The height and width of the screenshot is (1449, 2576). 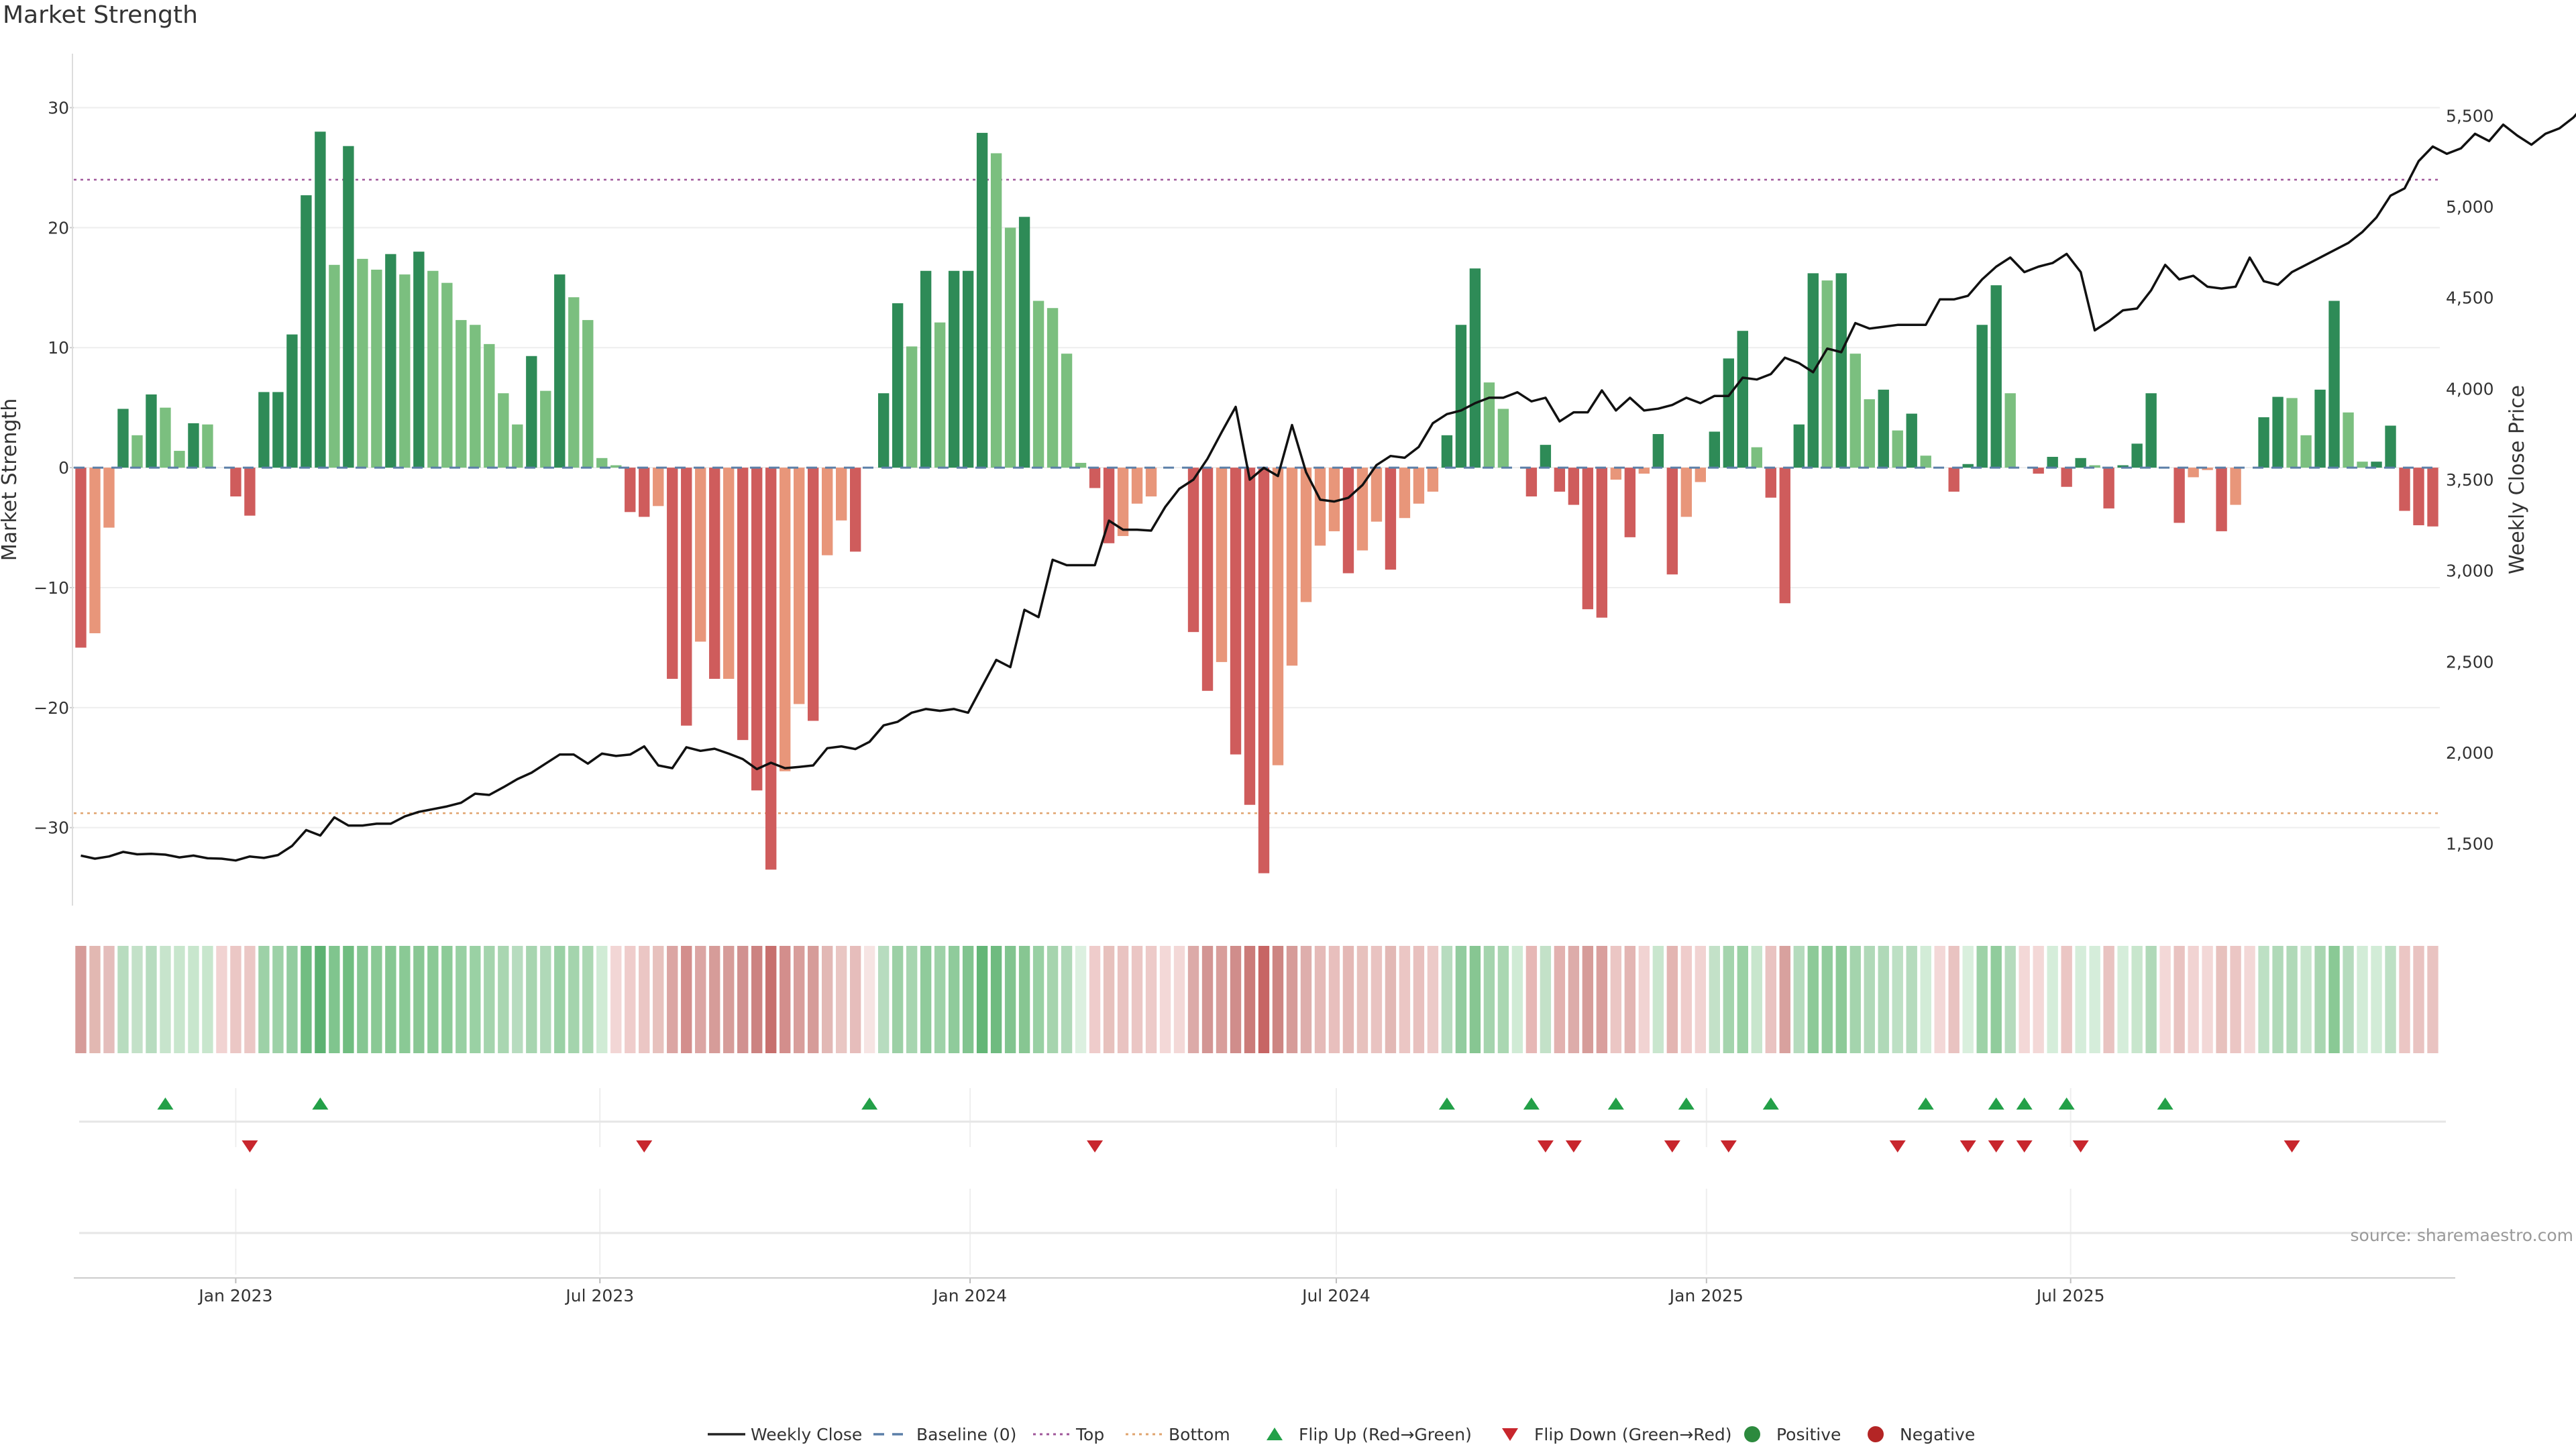 I want to click on y2-tick-label: 5,000, so click(x=2470, y=207).